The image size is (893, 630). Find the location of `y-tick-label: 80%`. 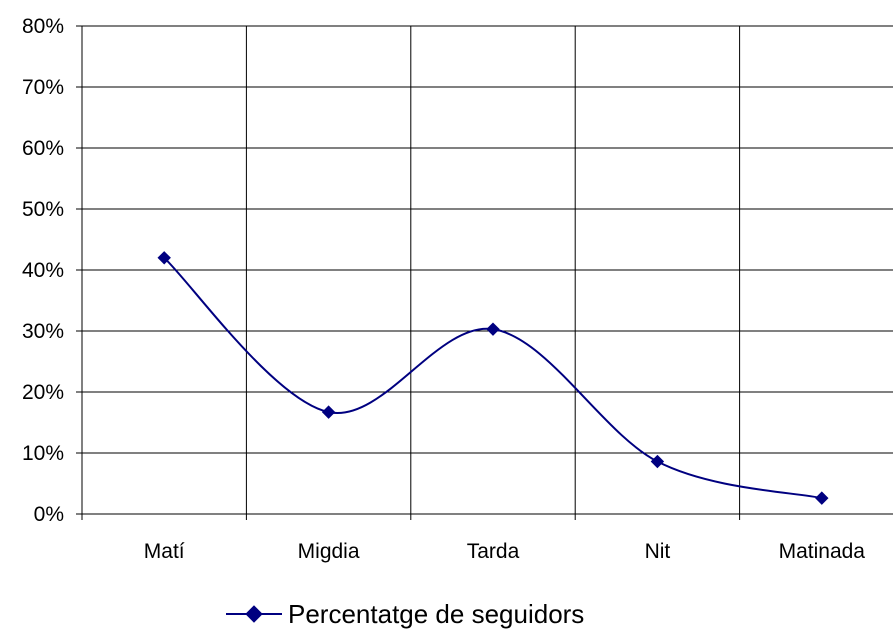

y-tick-label: 80% is located at coordinates (43, 26).